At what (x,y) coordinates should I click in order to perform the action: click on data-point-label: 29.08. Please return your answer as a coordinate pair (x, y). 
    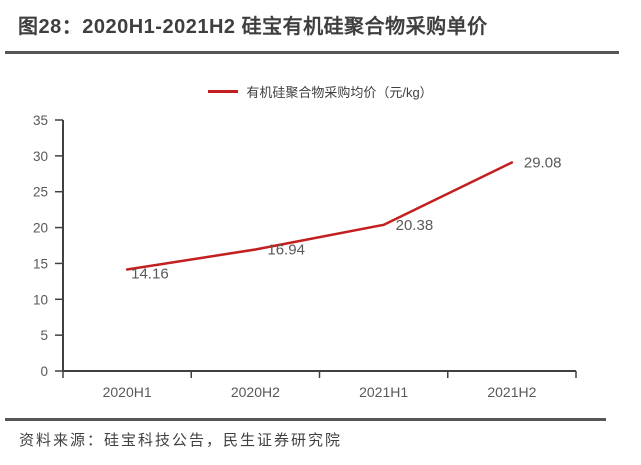
    Looking at the image, I should click on (543, 162).